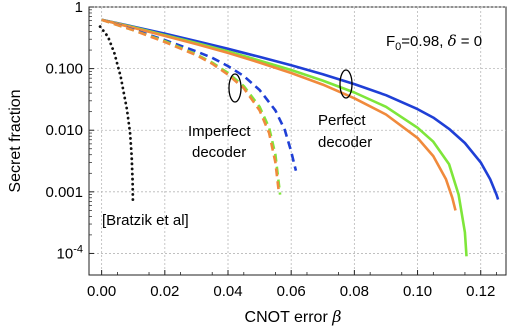 Image resolution: width=509 pixels, height=328 pixels. I want to click on y-tick-label: 0.001, so click(64, 192).